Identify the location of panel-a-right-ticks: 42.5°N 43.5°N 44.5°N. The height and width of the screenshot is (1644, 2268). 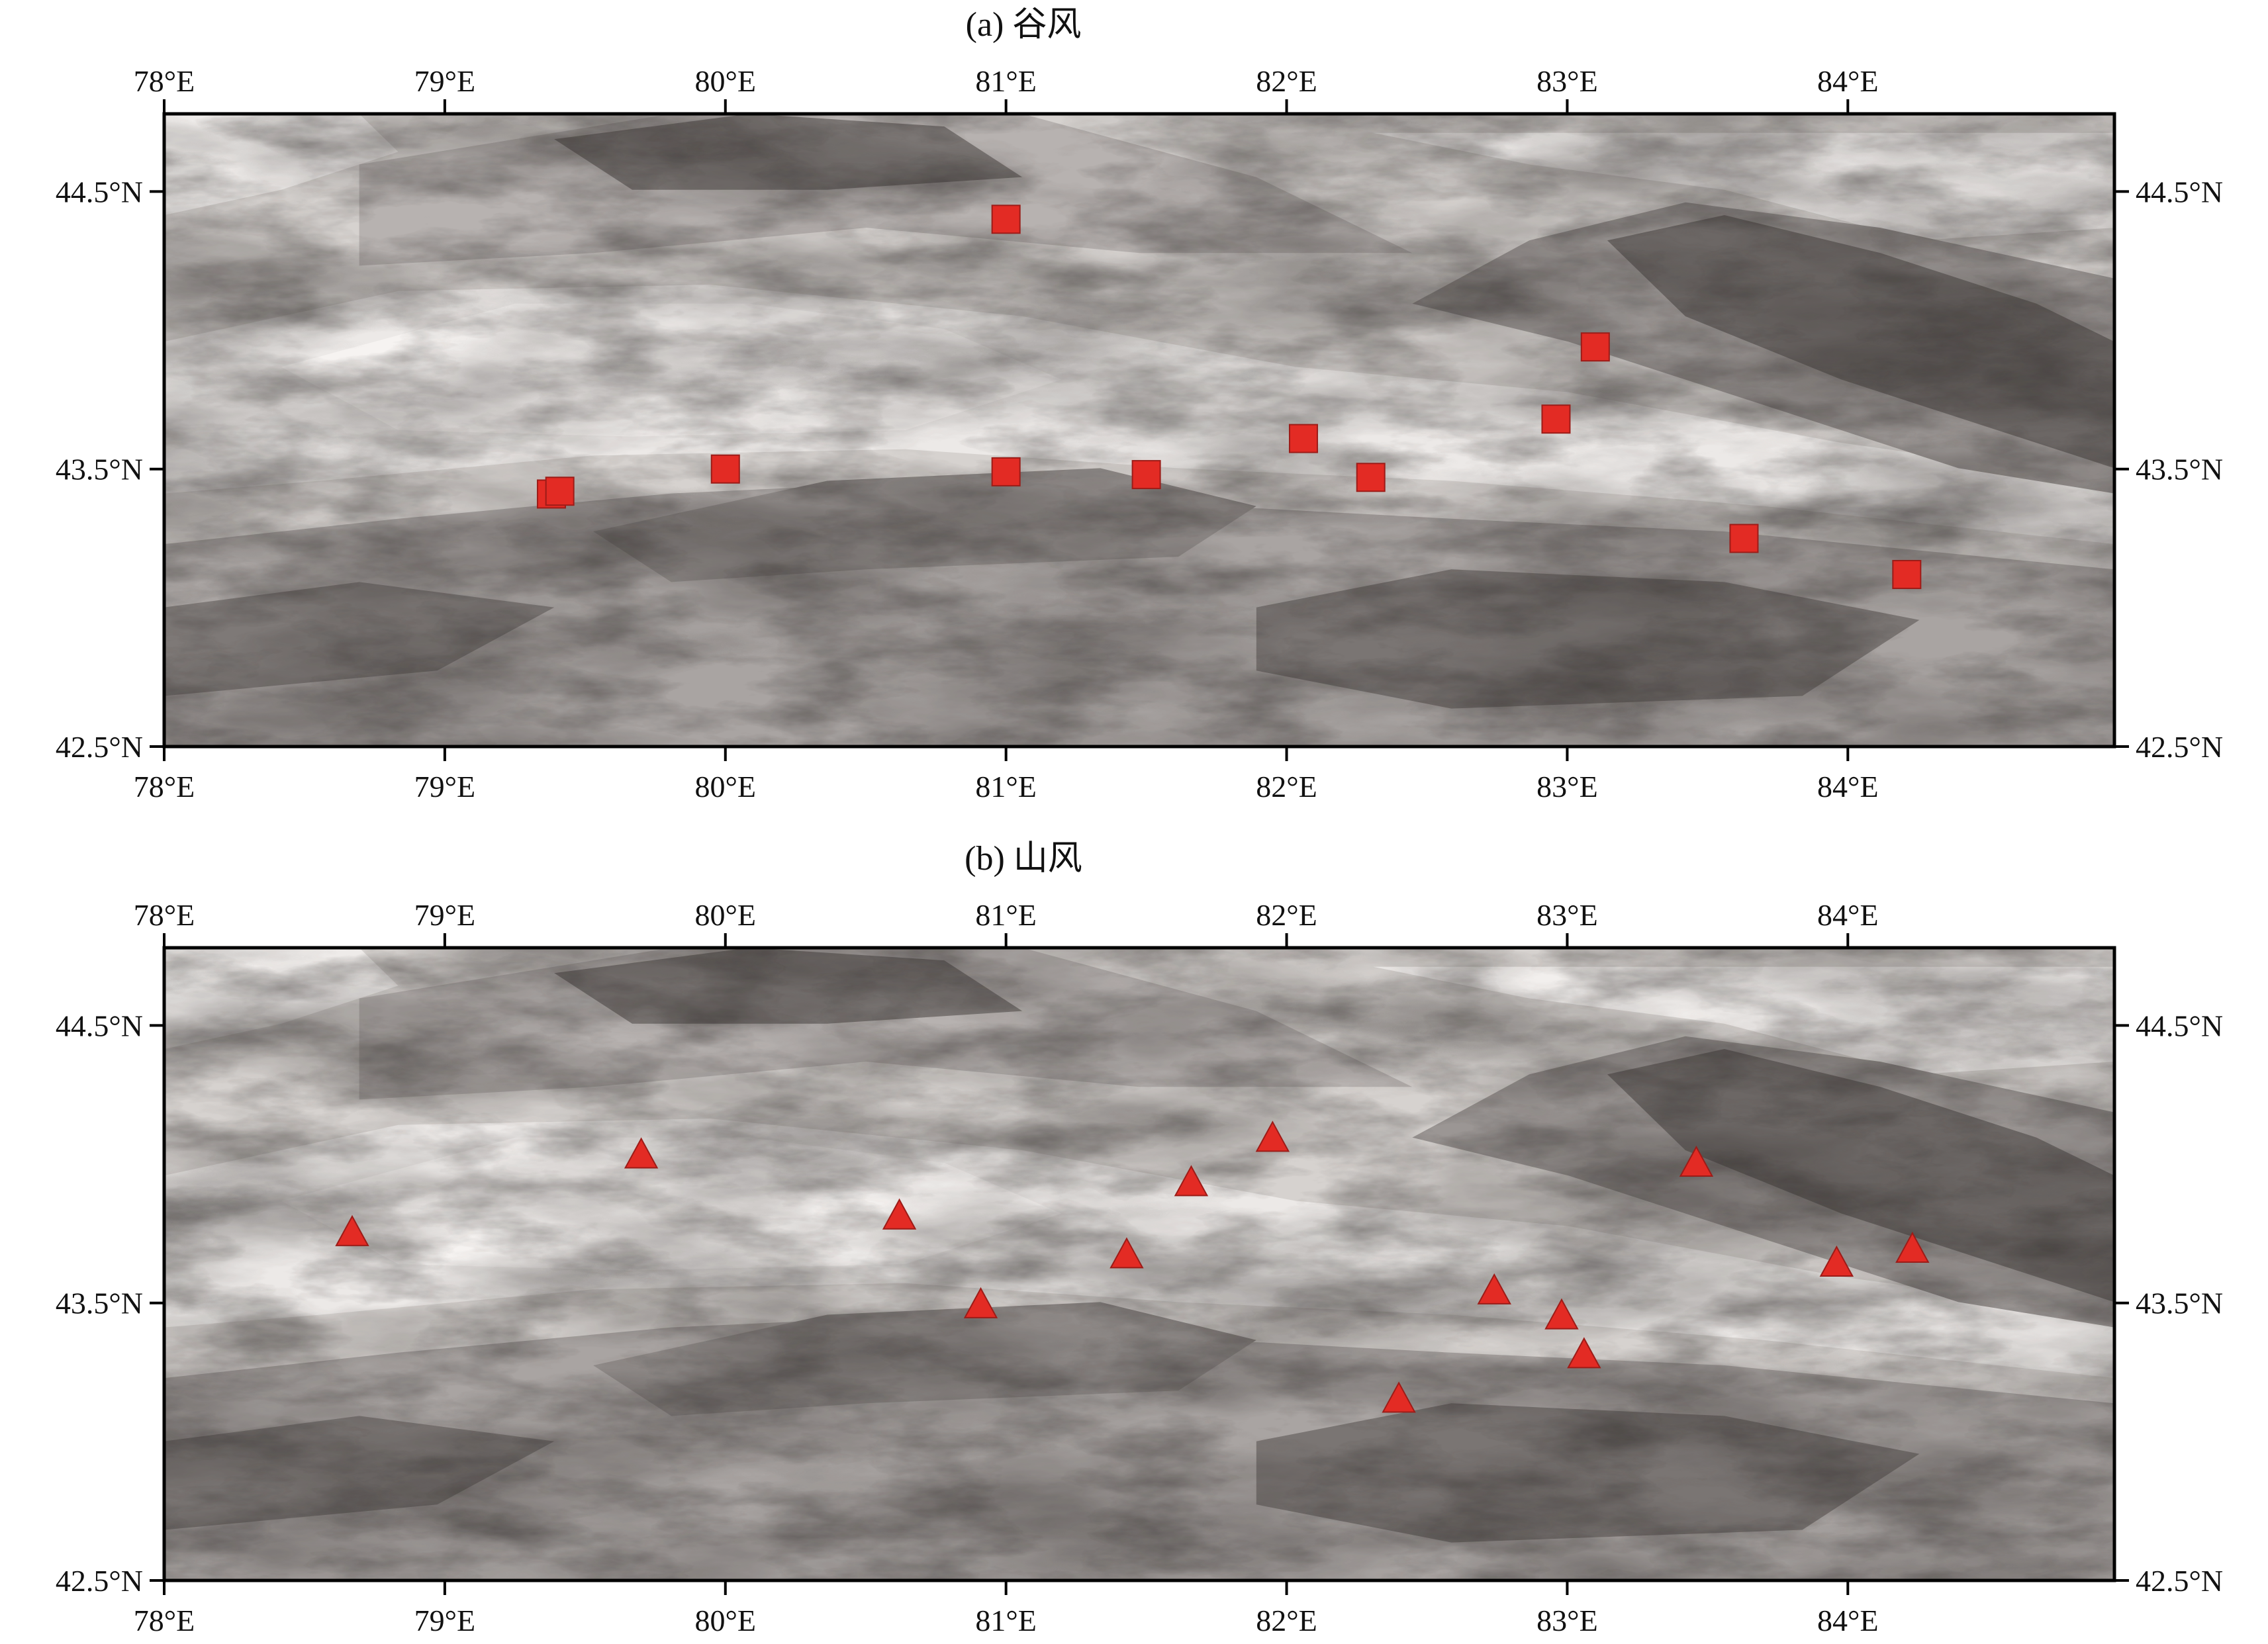
(2169, 470).